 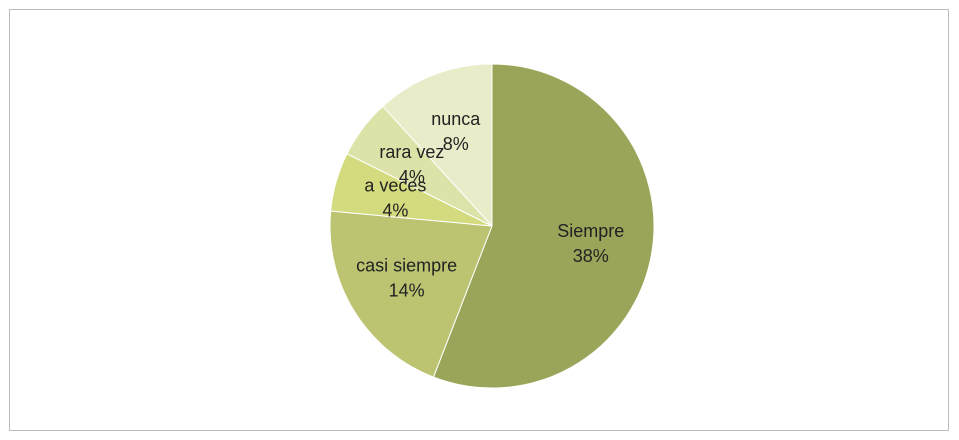 What do you see at coordinates (456, 119) in the screenshot?
I see `slice-label: nunca` at bounding box center [456, 119].